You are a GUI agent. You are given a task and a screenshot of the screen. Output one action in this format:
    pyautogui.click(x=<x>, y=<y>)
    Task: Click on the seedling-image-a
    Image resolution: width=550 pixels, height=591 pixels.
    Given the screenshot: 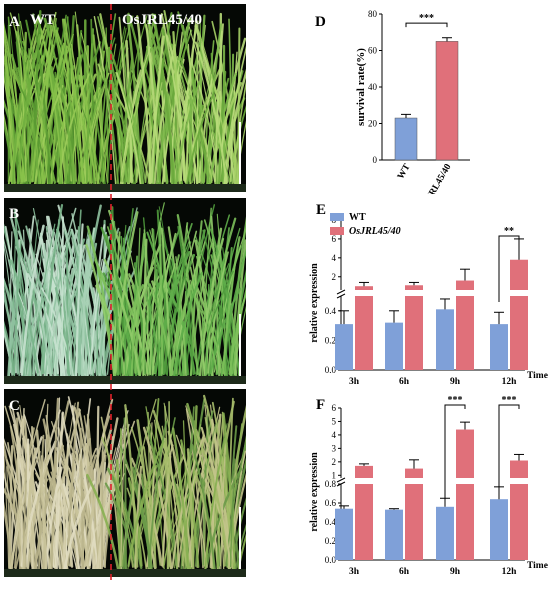 What is the action you would take?
    pyautogui.click(x=125, y=100)
    